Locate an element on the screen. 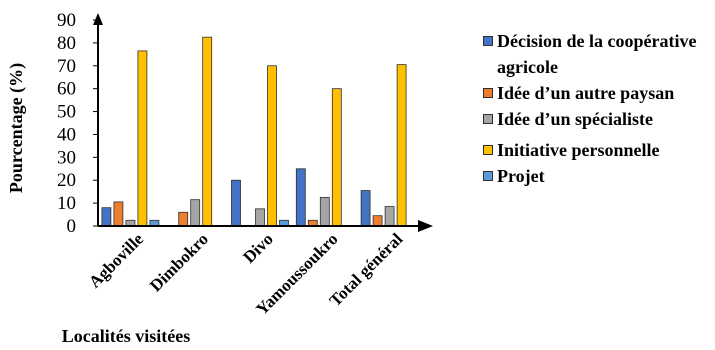  legend-label: Projet is located at coordinates (521, 176).